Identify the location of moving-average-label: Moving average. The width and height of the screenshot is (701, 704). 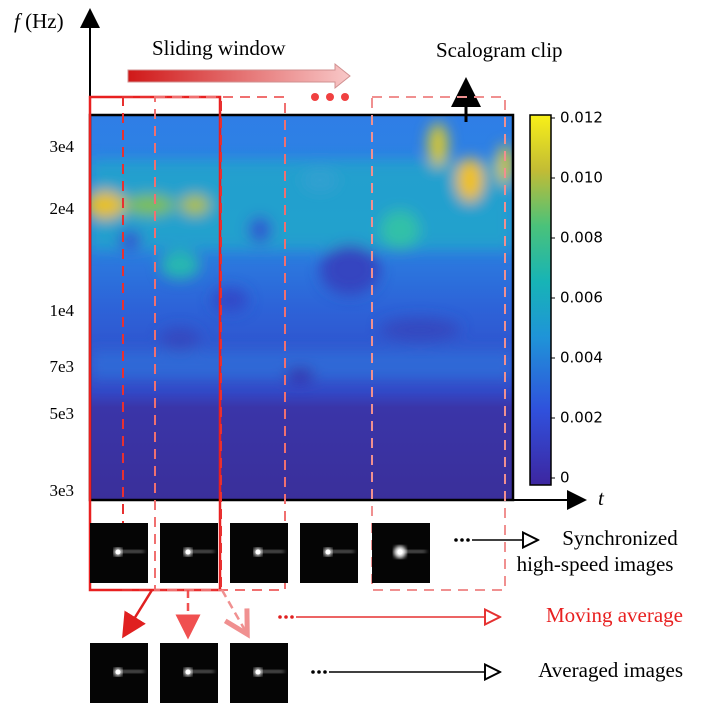
(614, 615).